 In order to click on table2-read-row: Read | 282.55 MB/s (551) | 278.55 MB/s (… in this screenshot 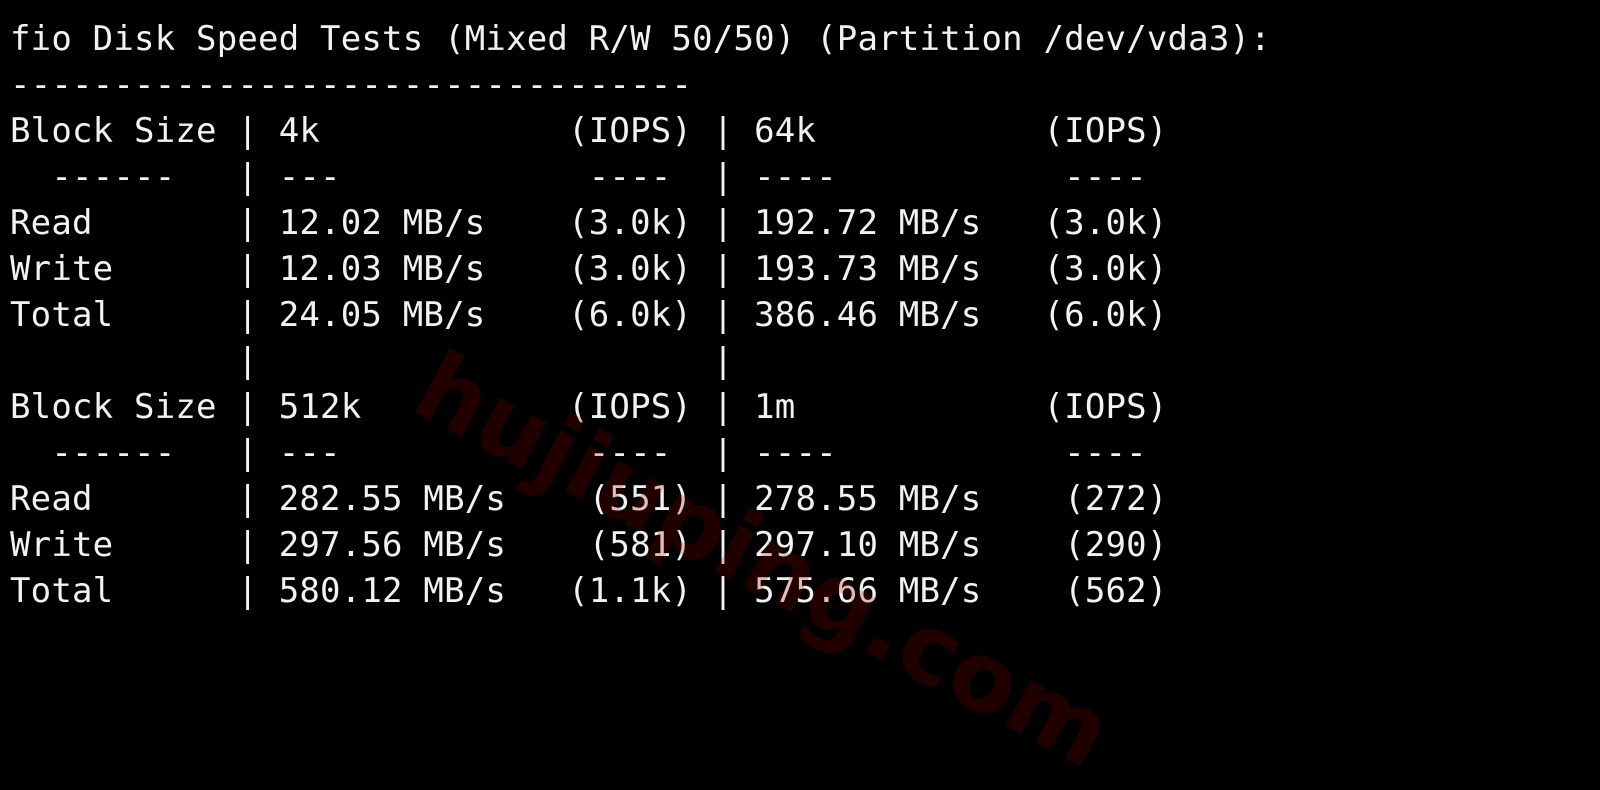, I will do `click(589, 499)`.